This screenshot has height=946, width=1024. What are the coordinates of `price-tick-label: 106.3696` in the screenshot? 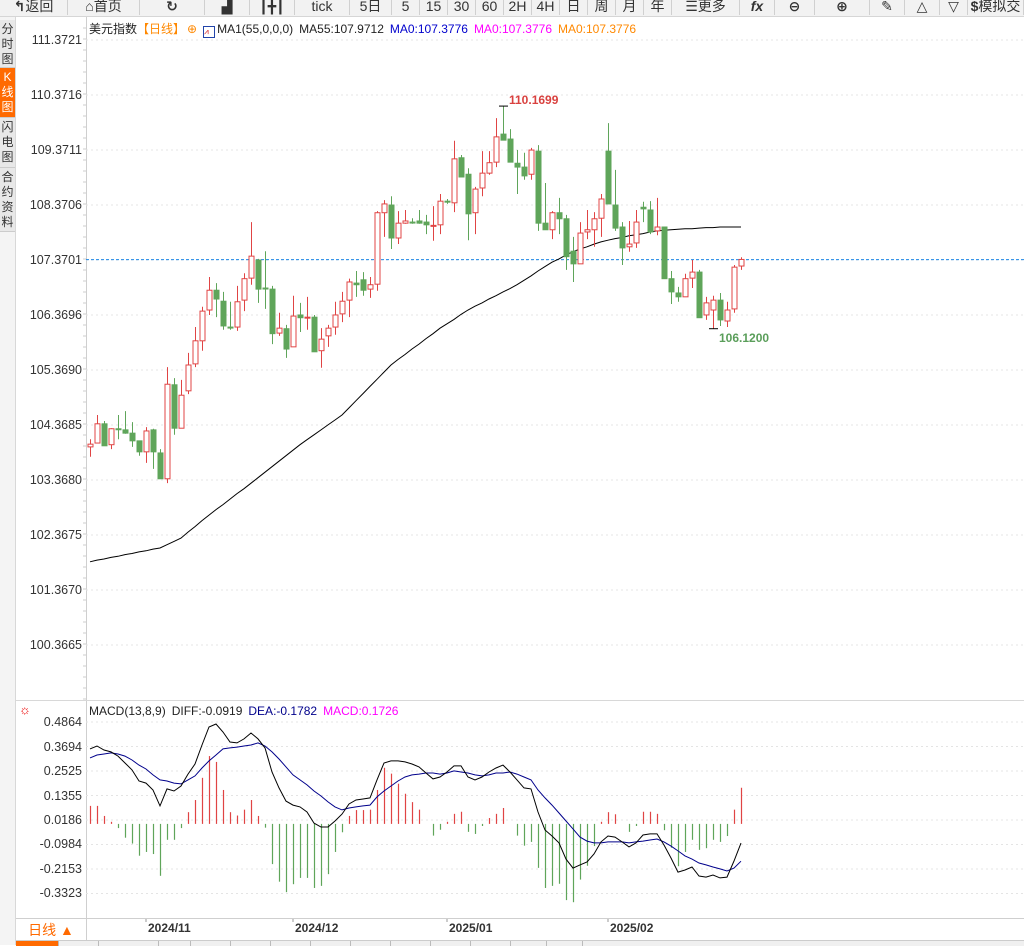 It's located at (55, 314).